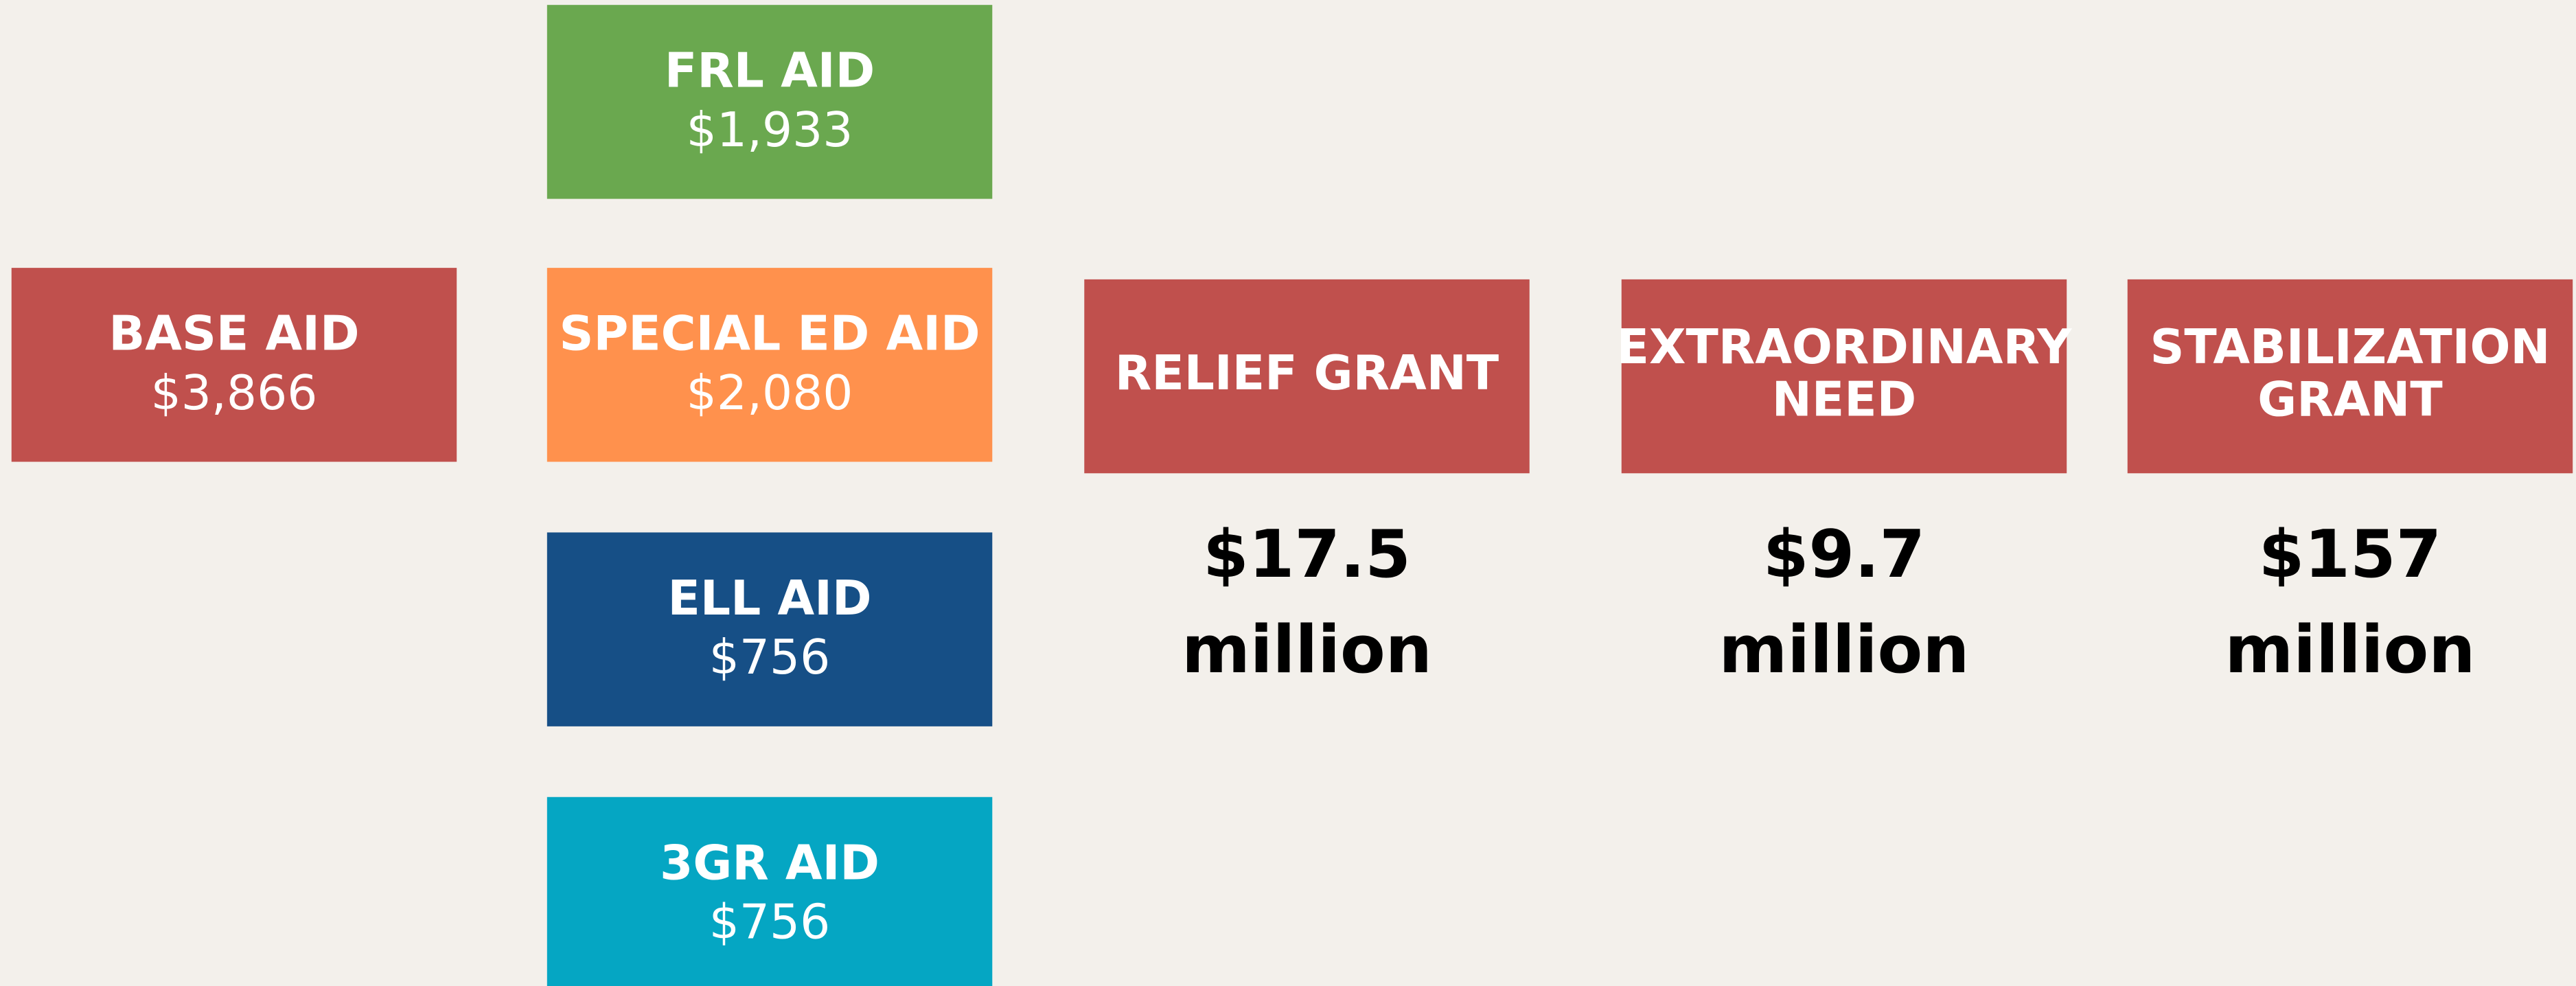 Image resolution: width=2576 pixels, height=986 pixels. What do you see at coordinates (1844, 399) in the screenshot?
I see `grant-label: NEED` at bounding box center [1844, 399].